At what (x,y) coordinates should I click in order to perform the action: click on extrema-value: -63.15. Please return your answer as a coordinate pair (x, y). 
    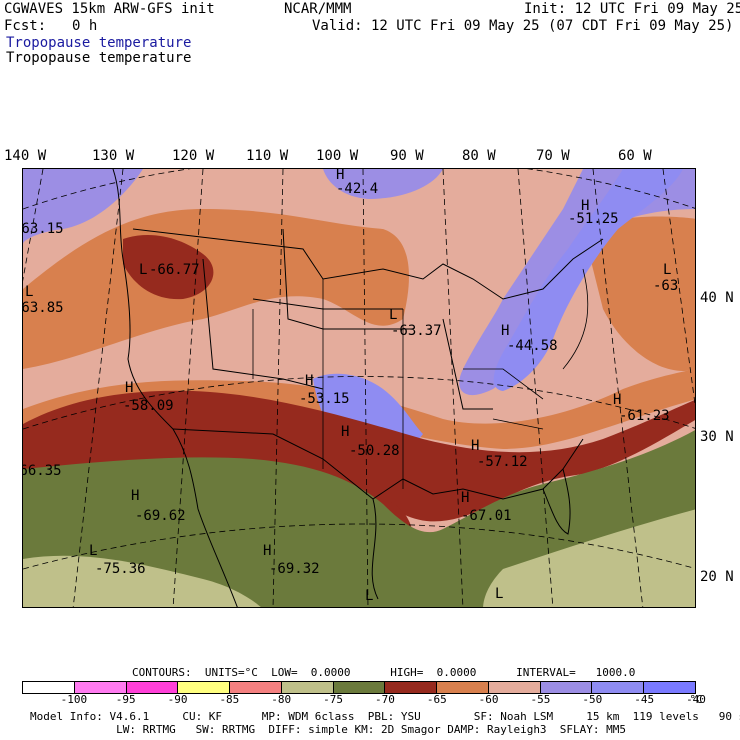
    Looking at the image, I should click on (43, 229).